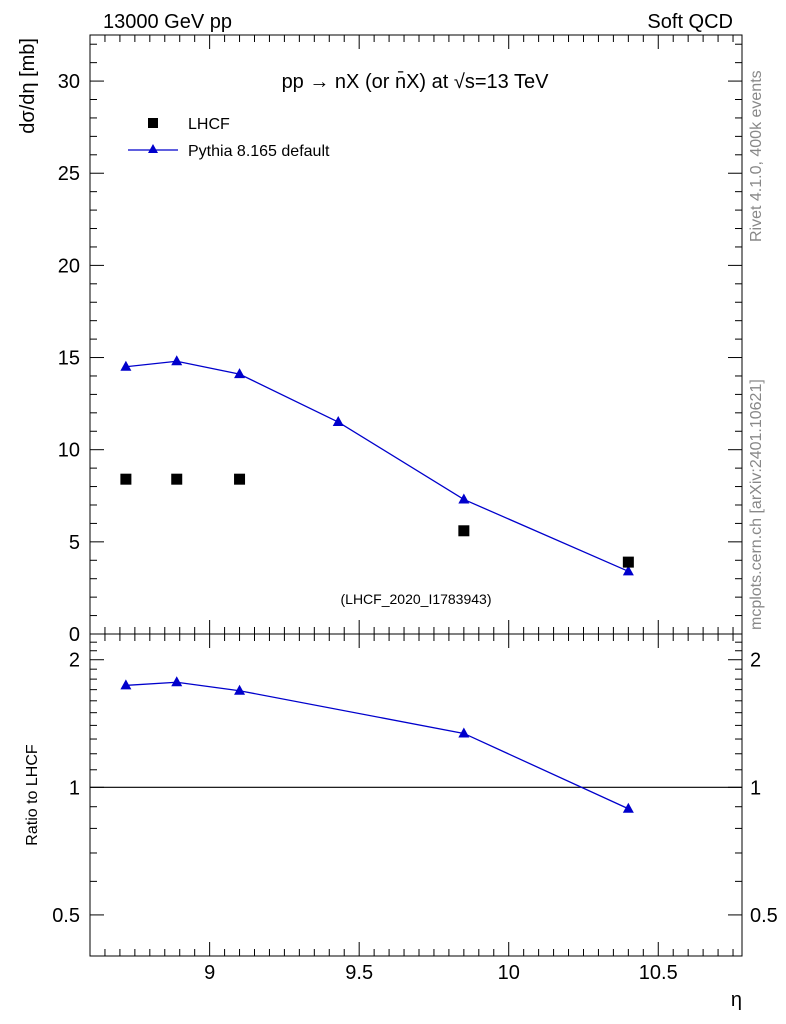  Describe the element at coordinates (209, 973) in the screenshot. I see `x-tick-label: 9` at that location.